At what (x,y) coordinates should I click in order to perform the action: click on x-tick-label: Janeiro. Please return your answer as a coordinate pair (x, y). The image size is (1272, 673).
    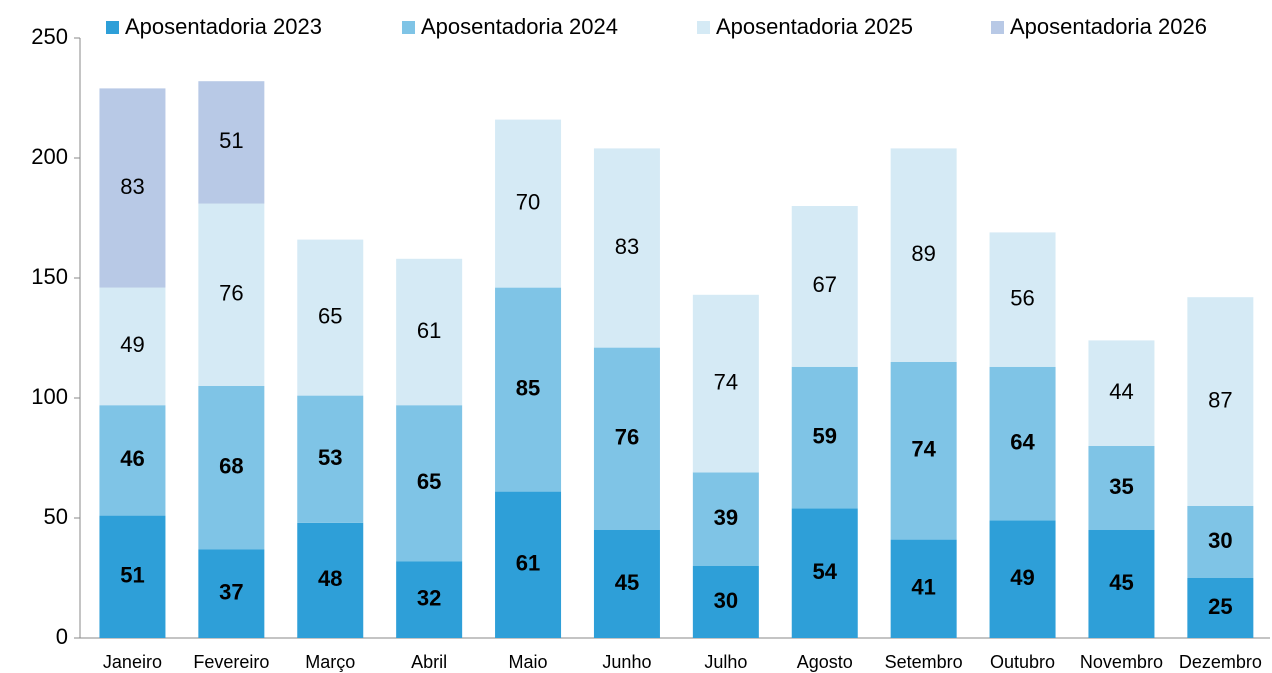
    Looking at the image, I should click on (132, 662).